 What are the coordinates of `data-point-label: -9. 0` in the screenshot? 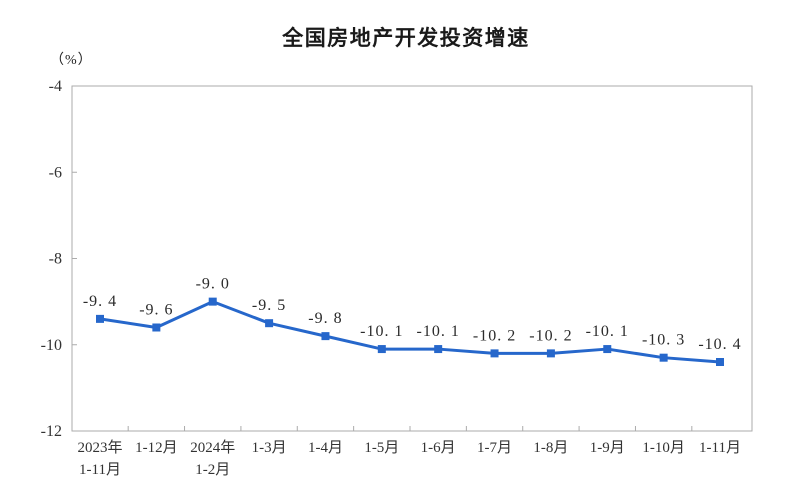 It's located at (213, 284).